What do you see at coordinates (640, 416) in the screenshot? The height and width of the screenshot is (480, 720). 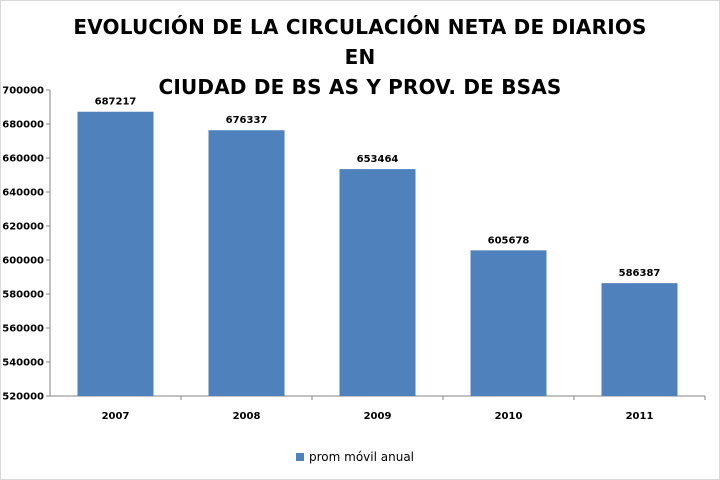 I see `x-tick-label-2011: 2011` at bounding box center [640, 416].